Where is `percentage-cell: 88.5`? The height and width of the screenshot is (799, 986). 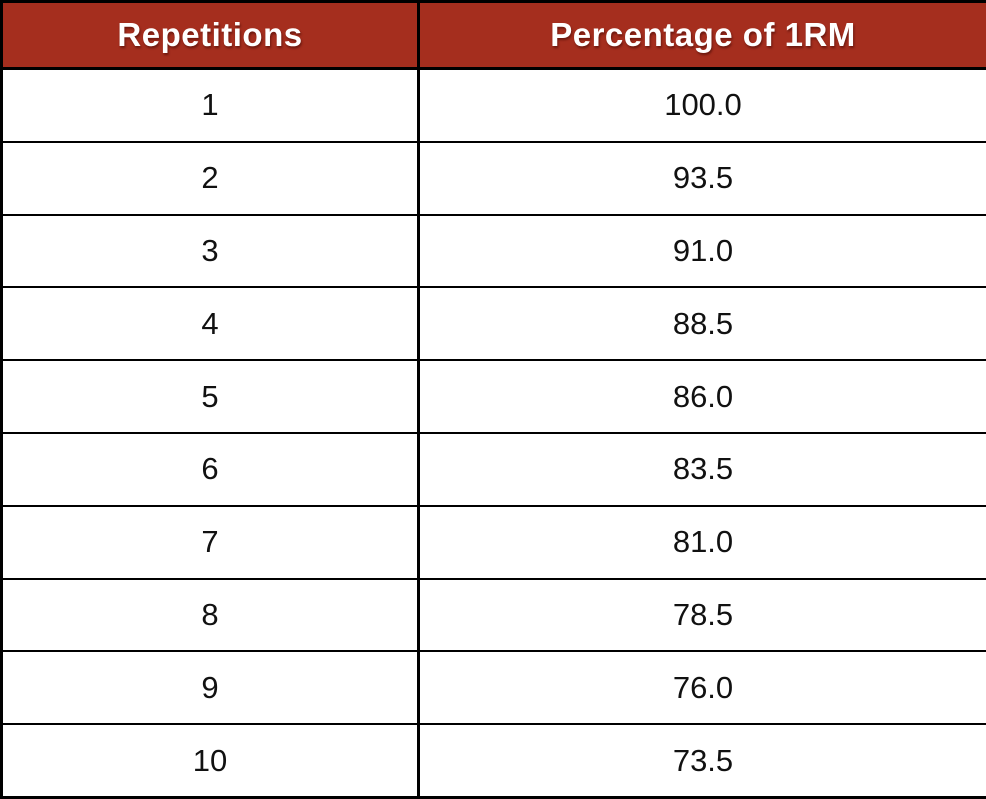
percentage-cell: 88.5 is located at coordinates (701, 324).